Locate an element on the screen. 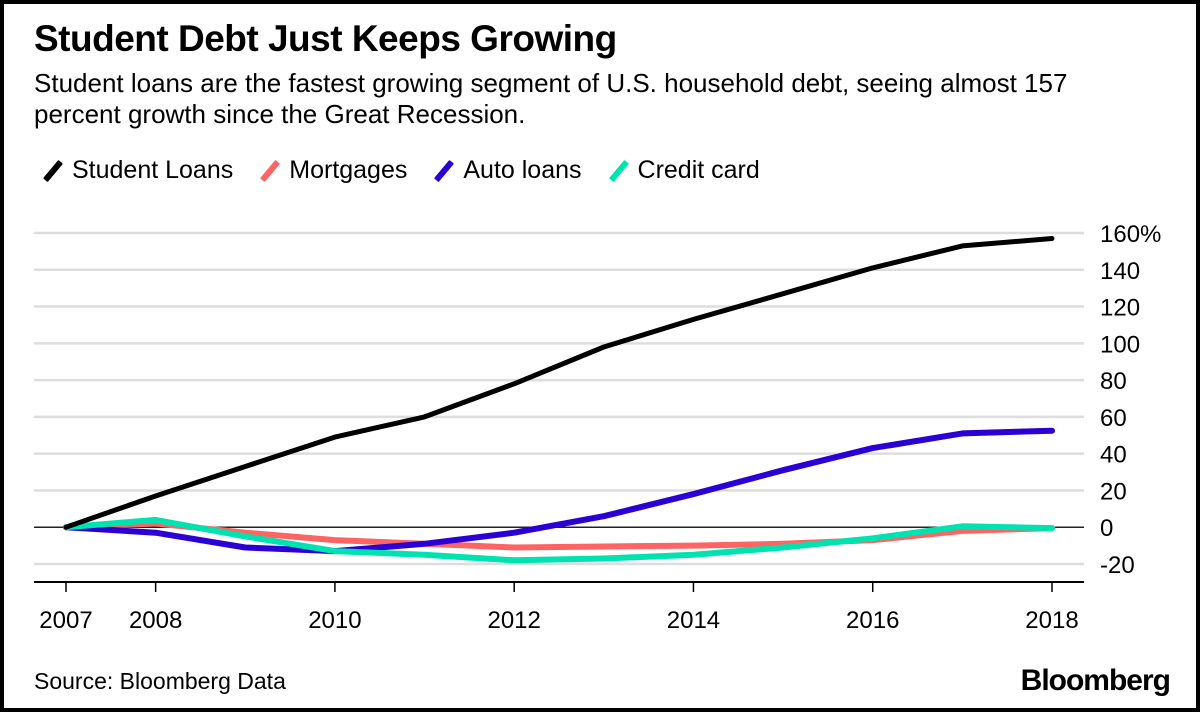  legend-item-credit-card: Credit card is located at coordinates (684, 170).